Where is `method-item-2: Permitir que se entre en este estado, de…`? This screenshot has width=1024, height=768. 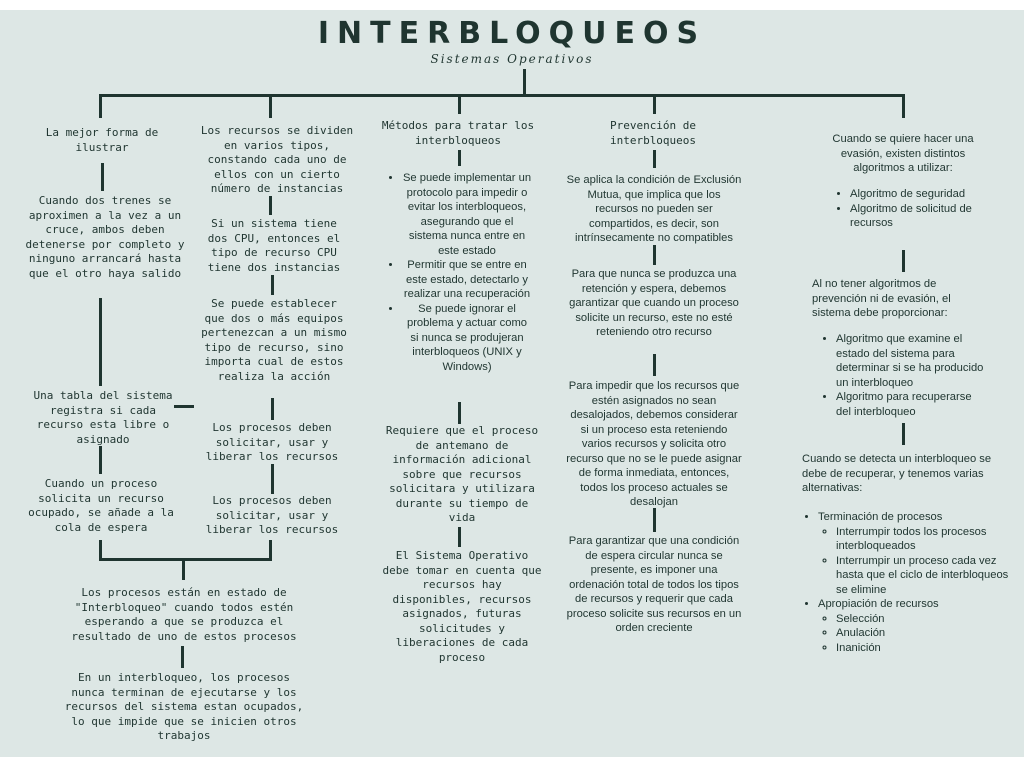
method-item-2: Permitir que se entre en este estado, de… is located at coordinates (467, 280).